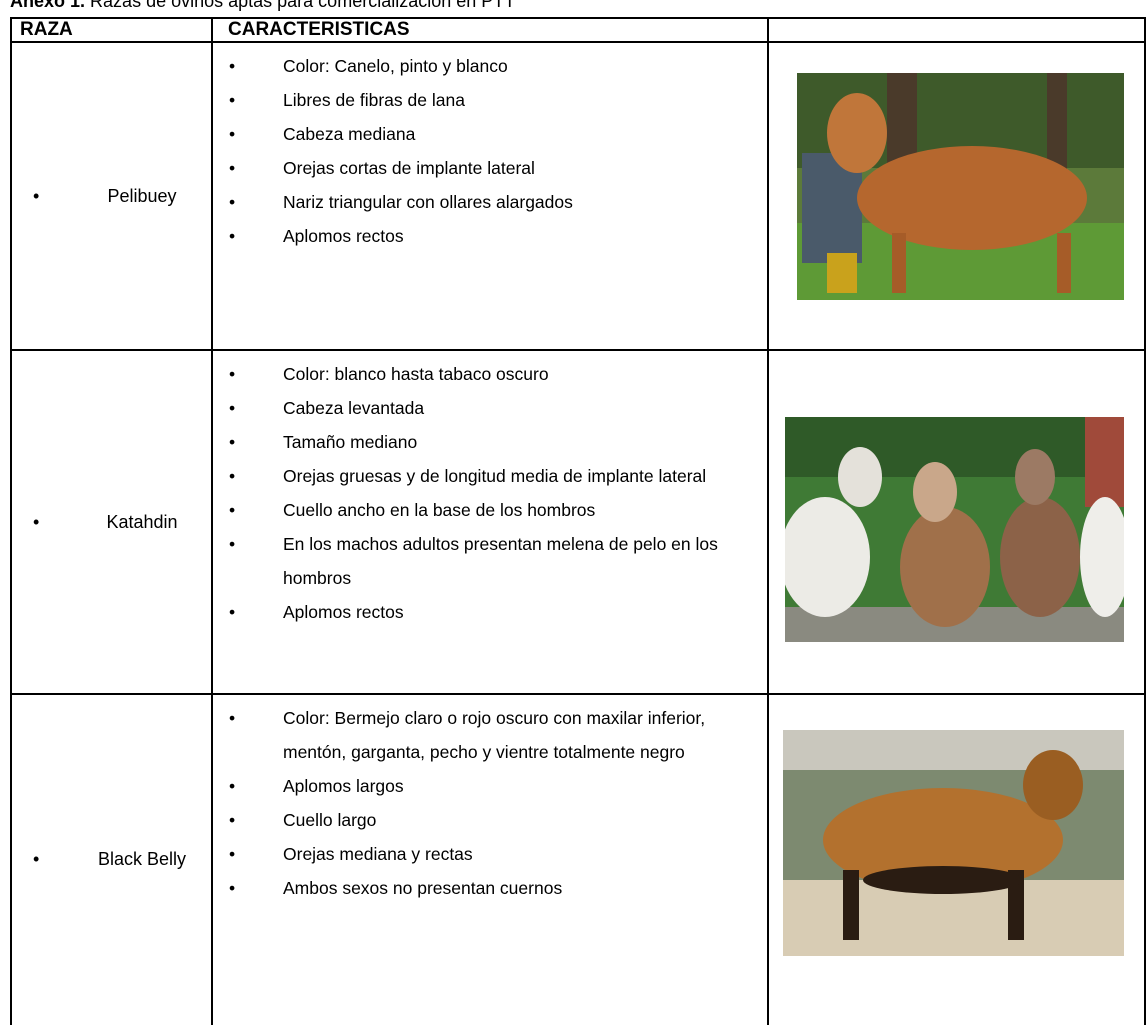 Image resolution: width=1146 pixels, height=1025 pixels. Describe the element at coordinates (423, 888) in the screenshot. I see `trait-text: Ambos sexos no presentan cuernos` at that location.